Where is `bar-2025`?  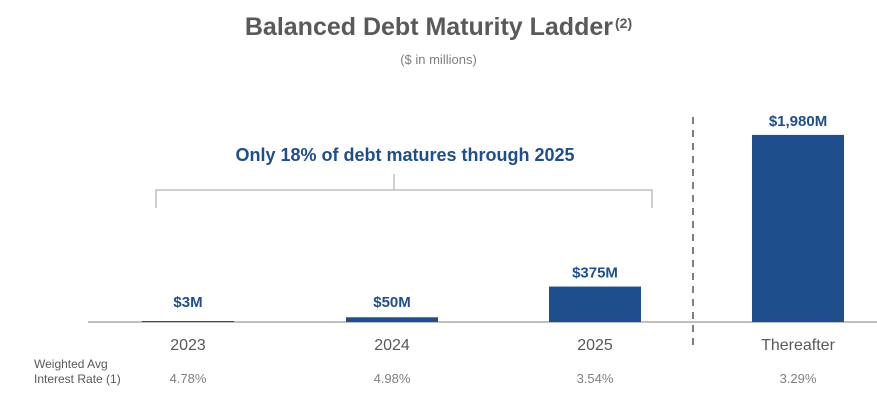
bar-2025 is located at coordinates (595, 304).